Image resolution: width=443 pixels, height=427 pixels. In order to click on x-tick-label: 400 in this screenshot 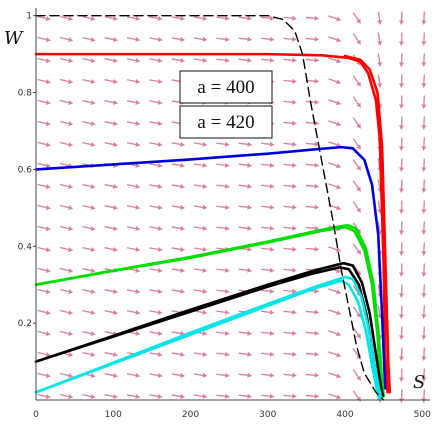, I will do `click(344, 415)`.